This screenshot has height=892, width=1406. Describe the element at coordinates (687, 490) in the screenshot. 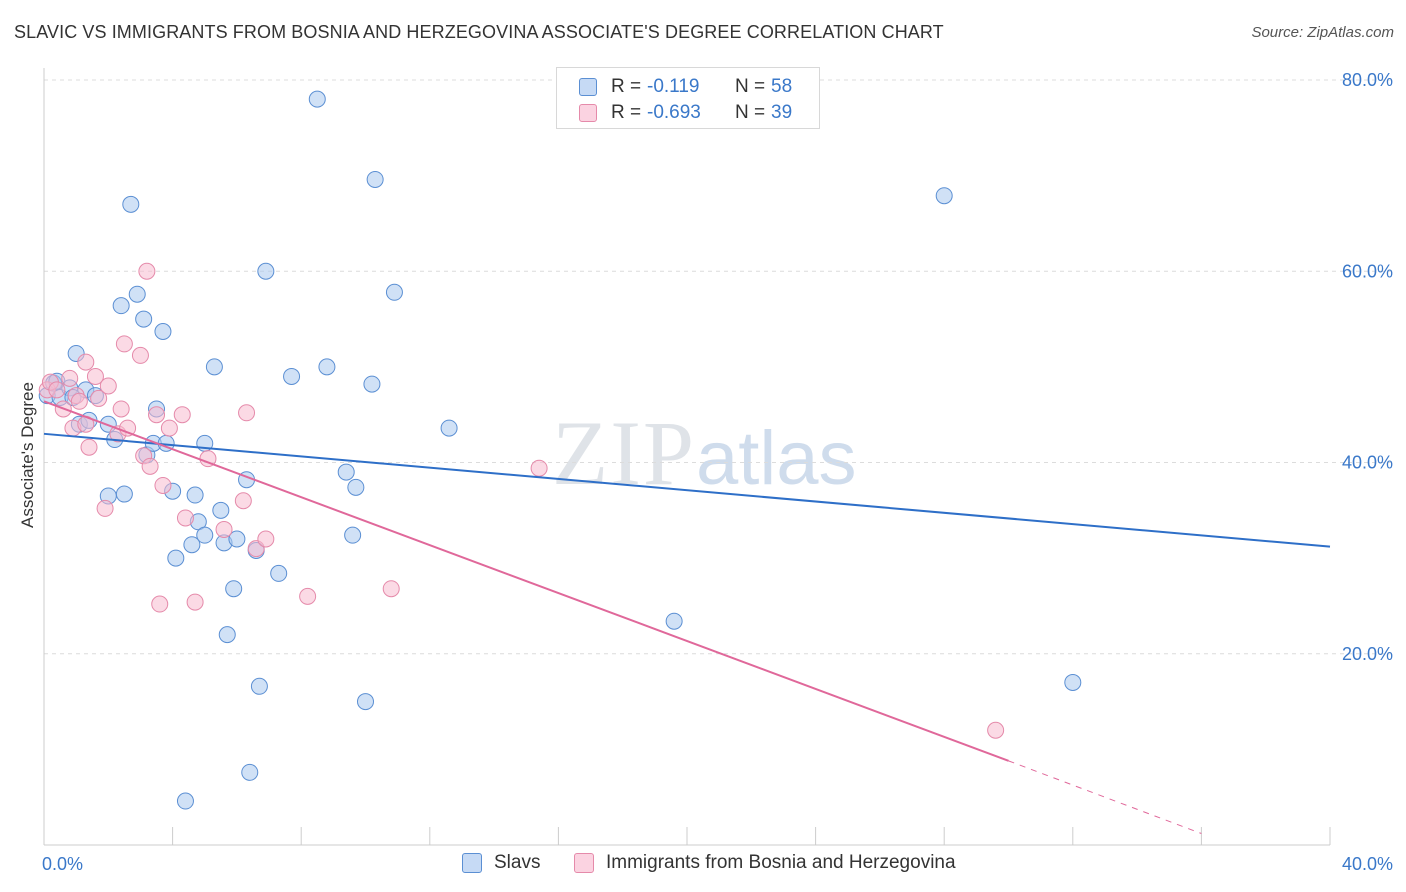

I see `slavs-trend-line` at that location.